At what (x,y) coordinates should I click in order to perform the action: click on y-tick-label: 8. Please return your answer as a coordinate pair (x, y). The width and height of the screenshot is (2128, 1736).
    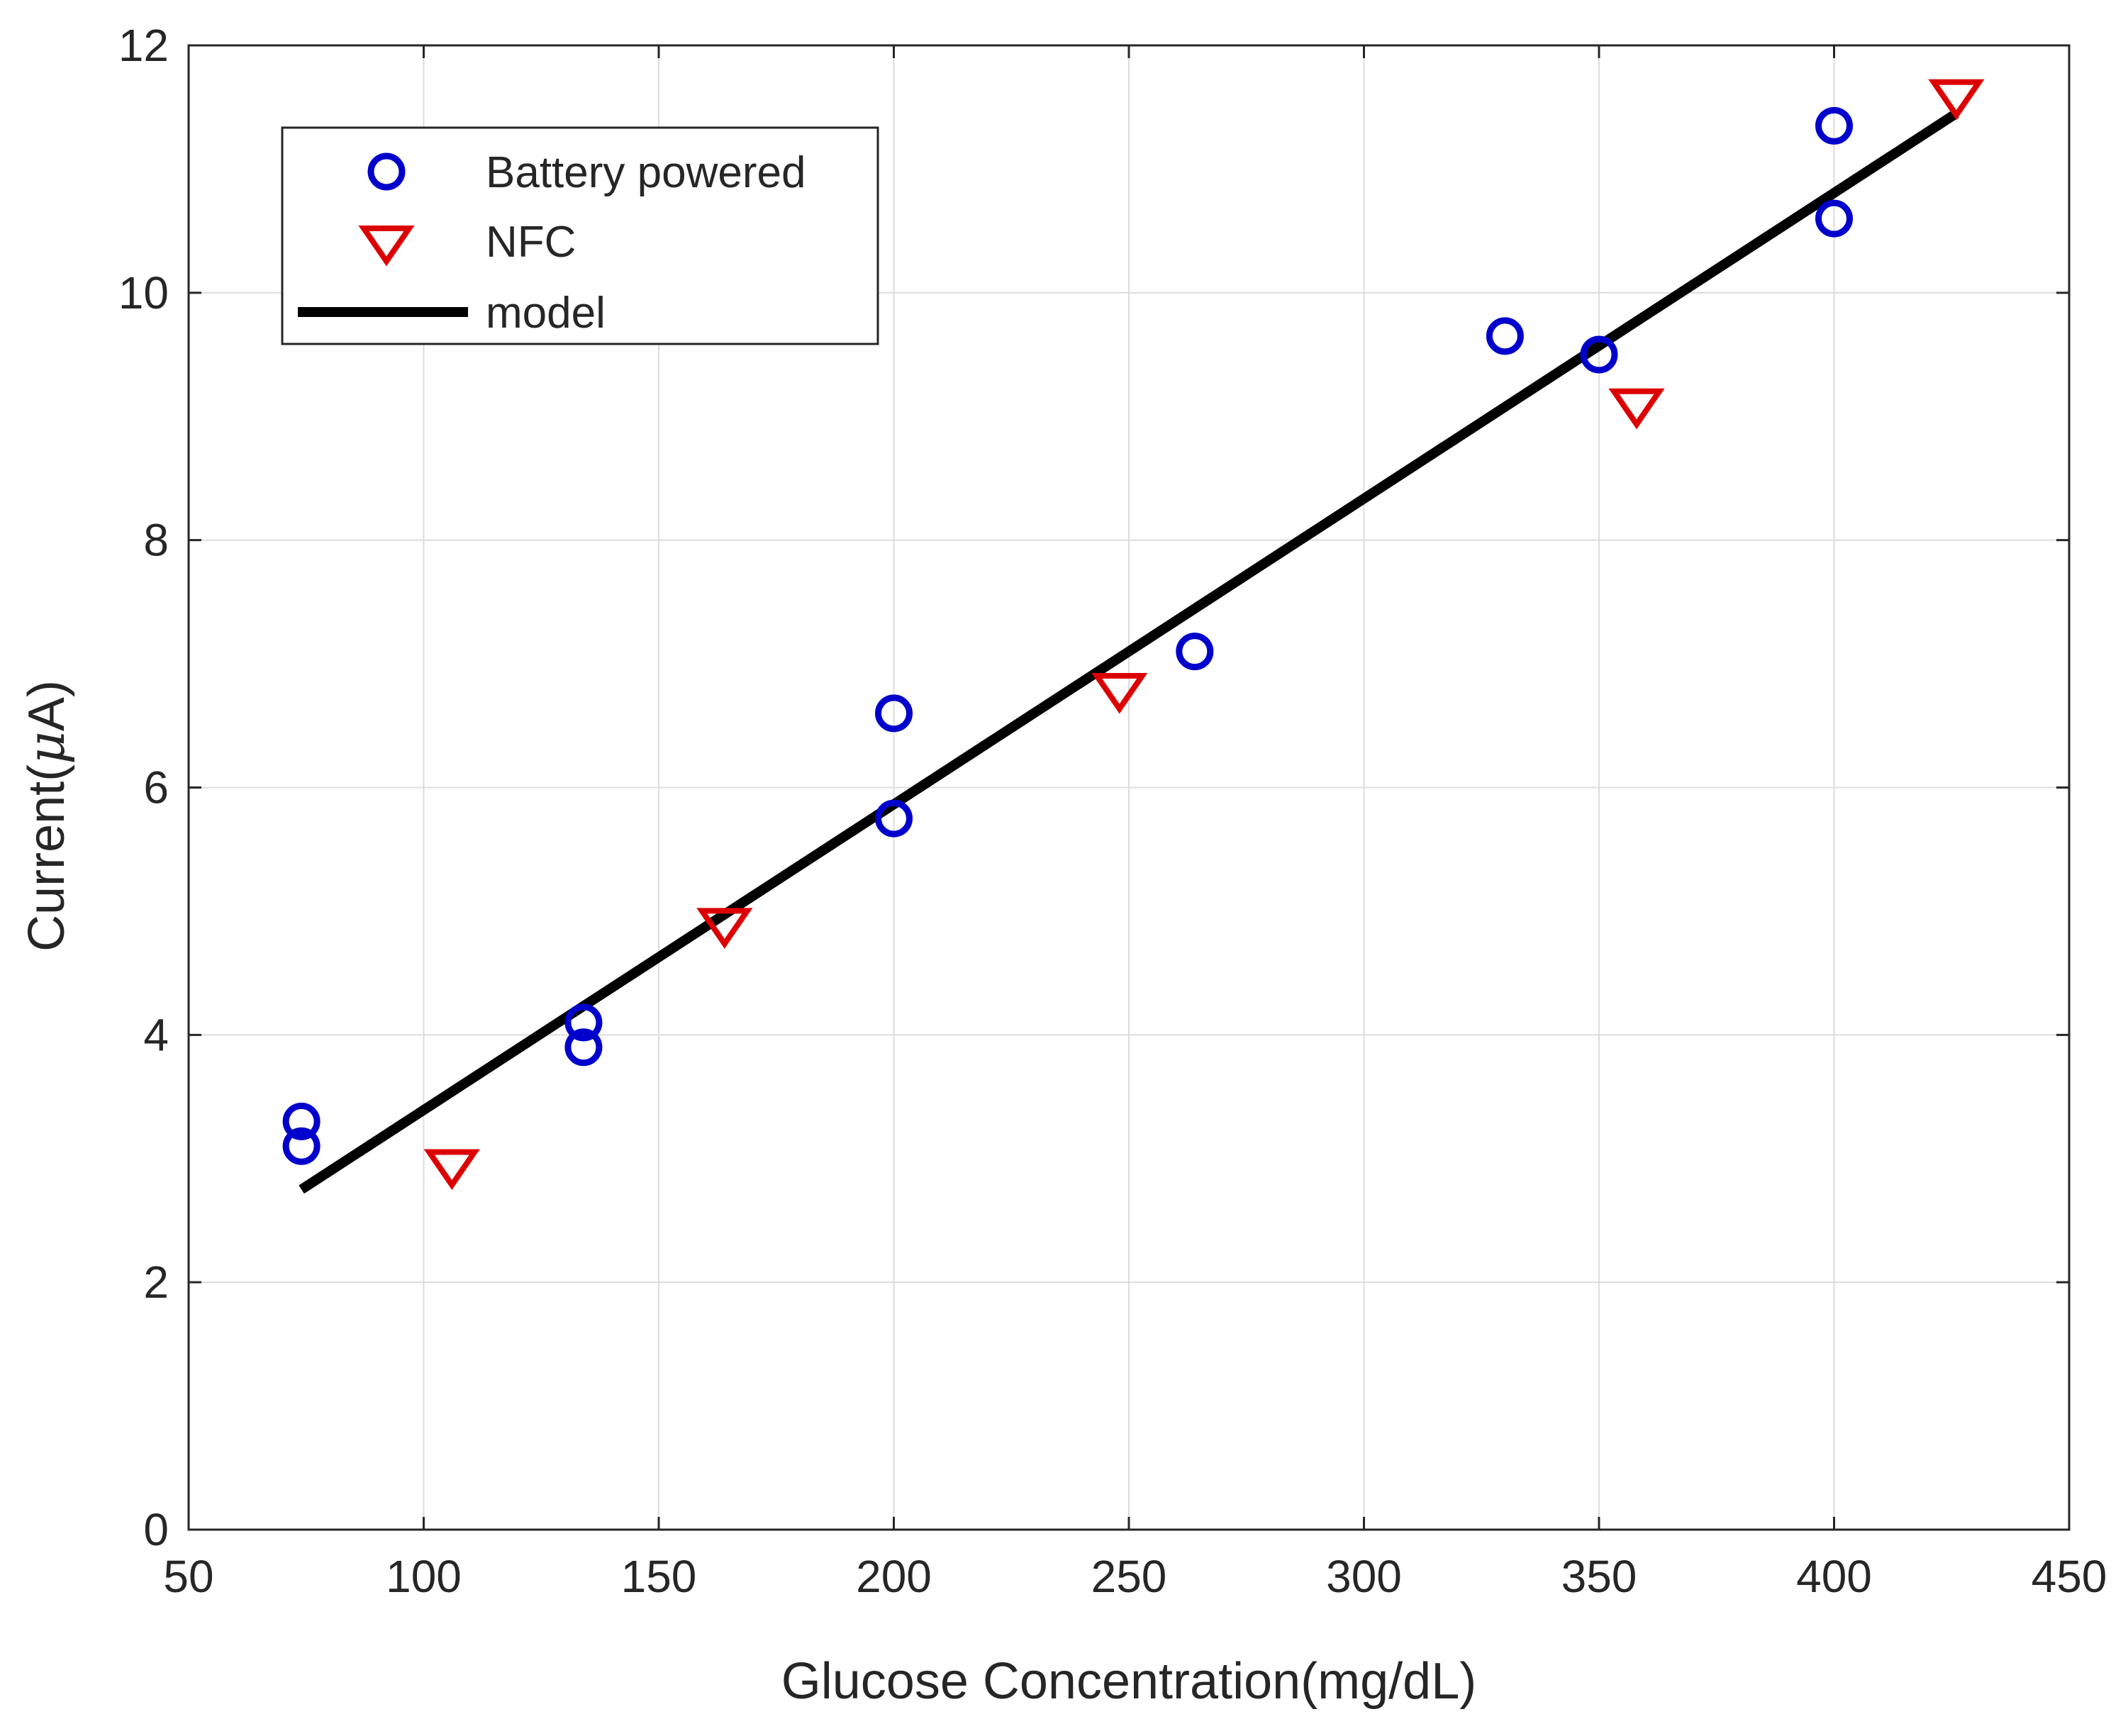
    Looking at the image, I should click on (156, 540).